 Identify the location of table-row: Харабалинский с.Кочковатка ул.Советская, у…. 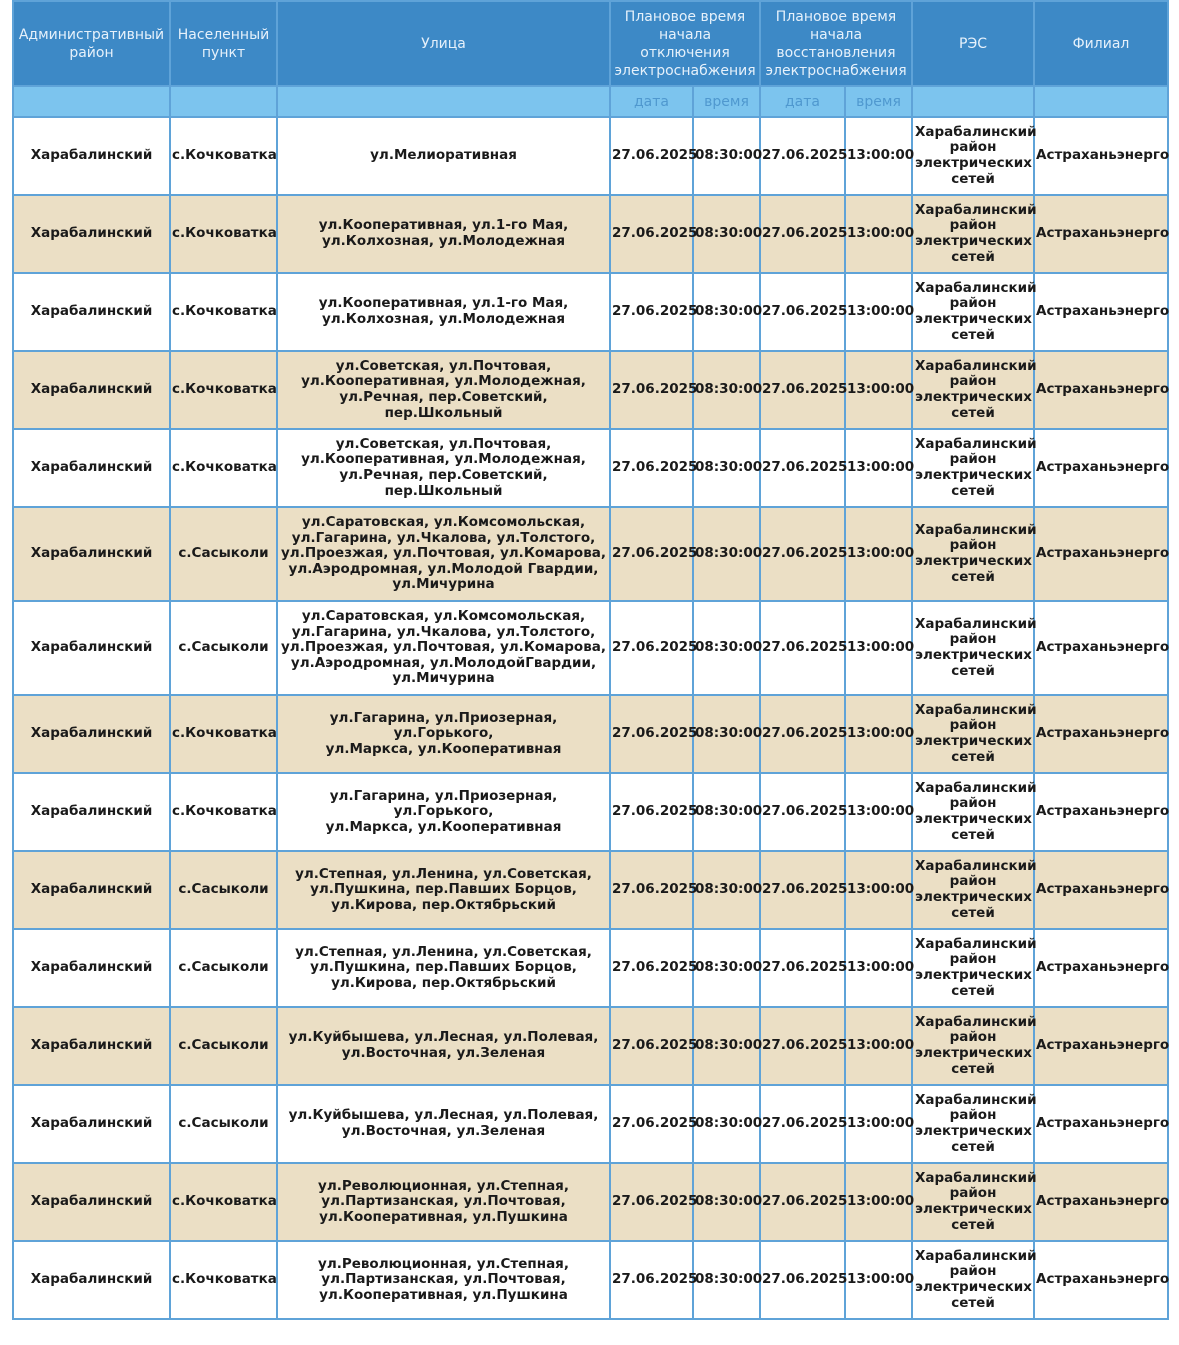
(590, 468).